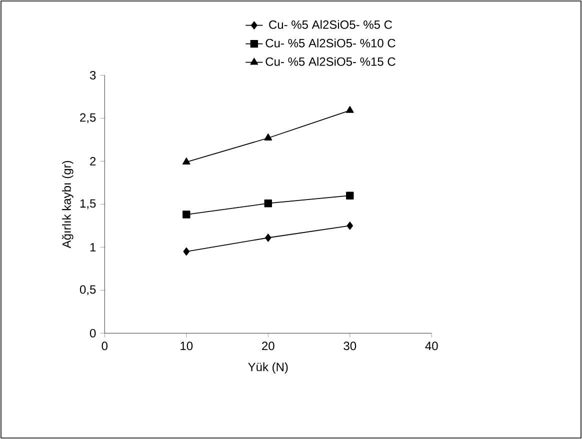  I want to click on y-tick-label: 0,5, so click(88, 290).